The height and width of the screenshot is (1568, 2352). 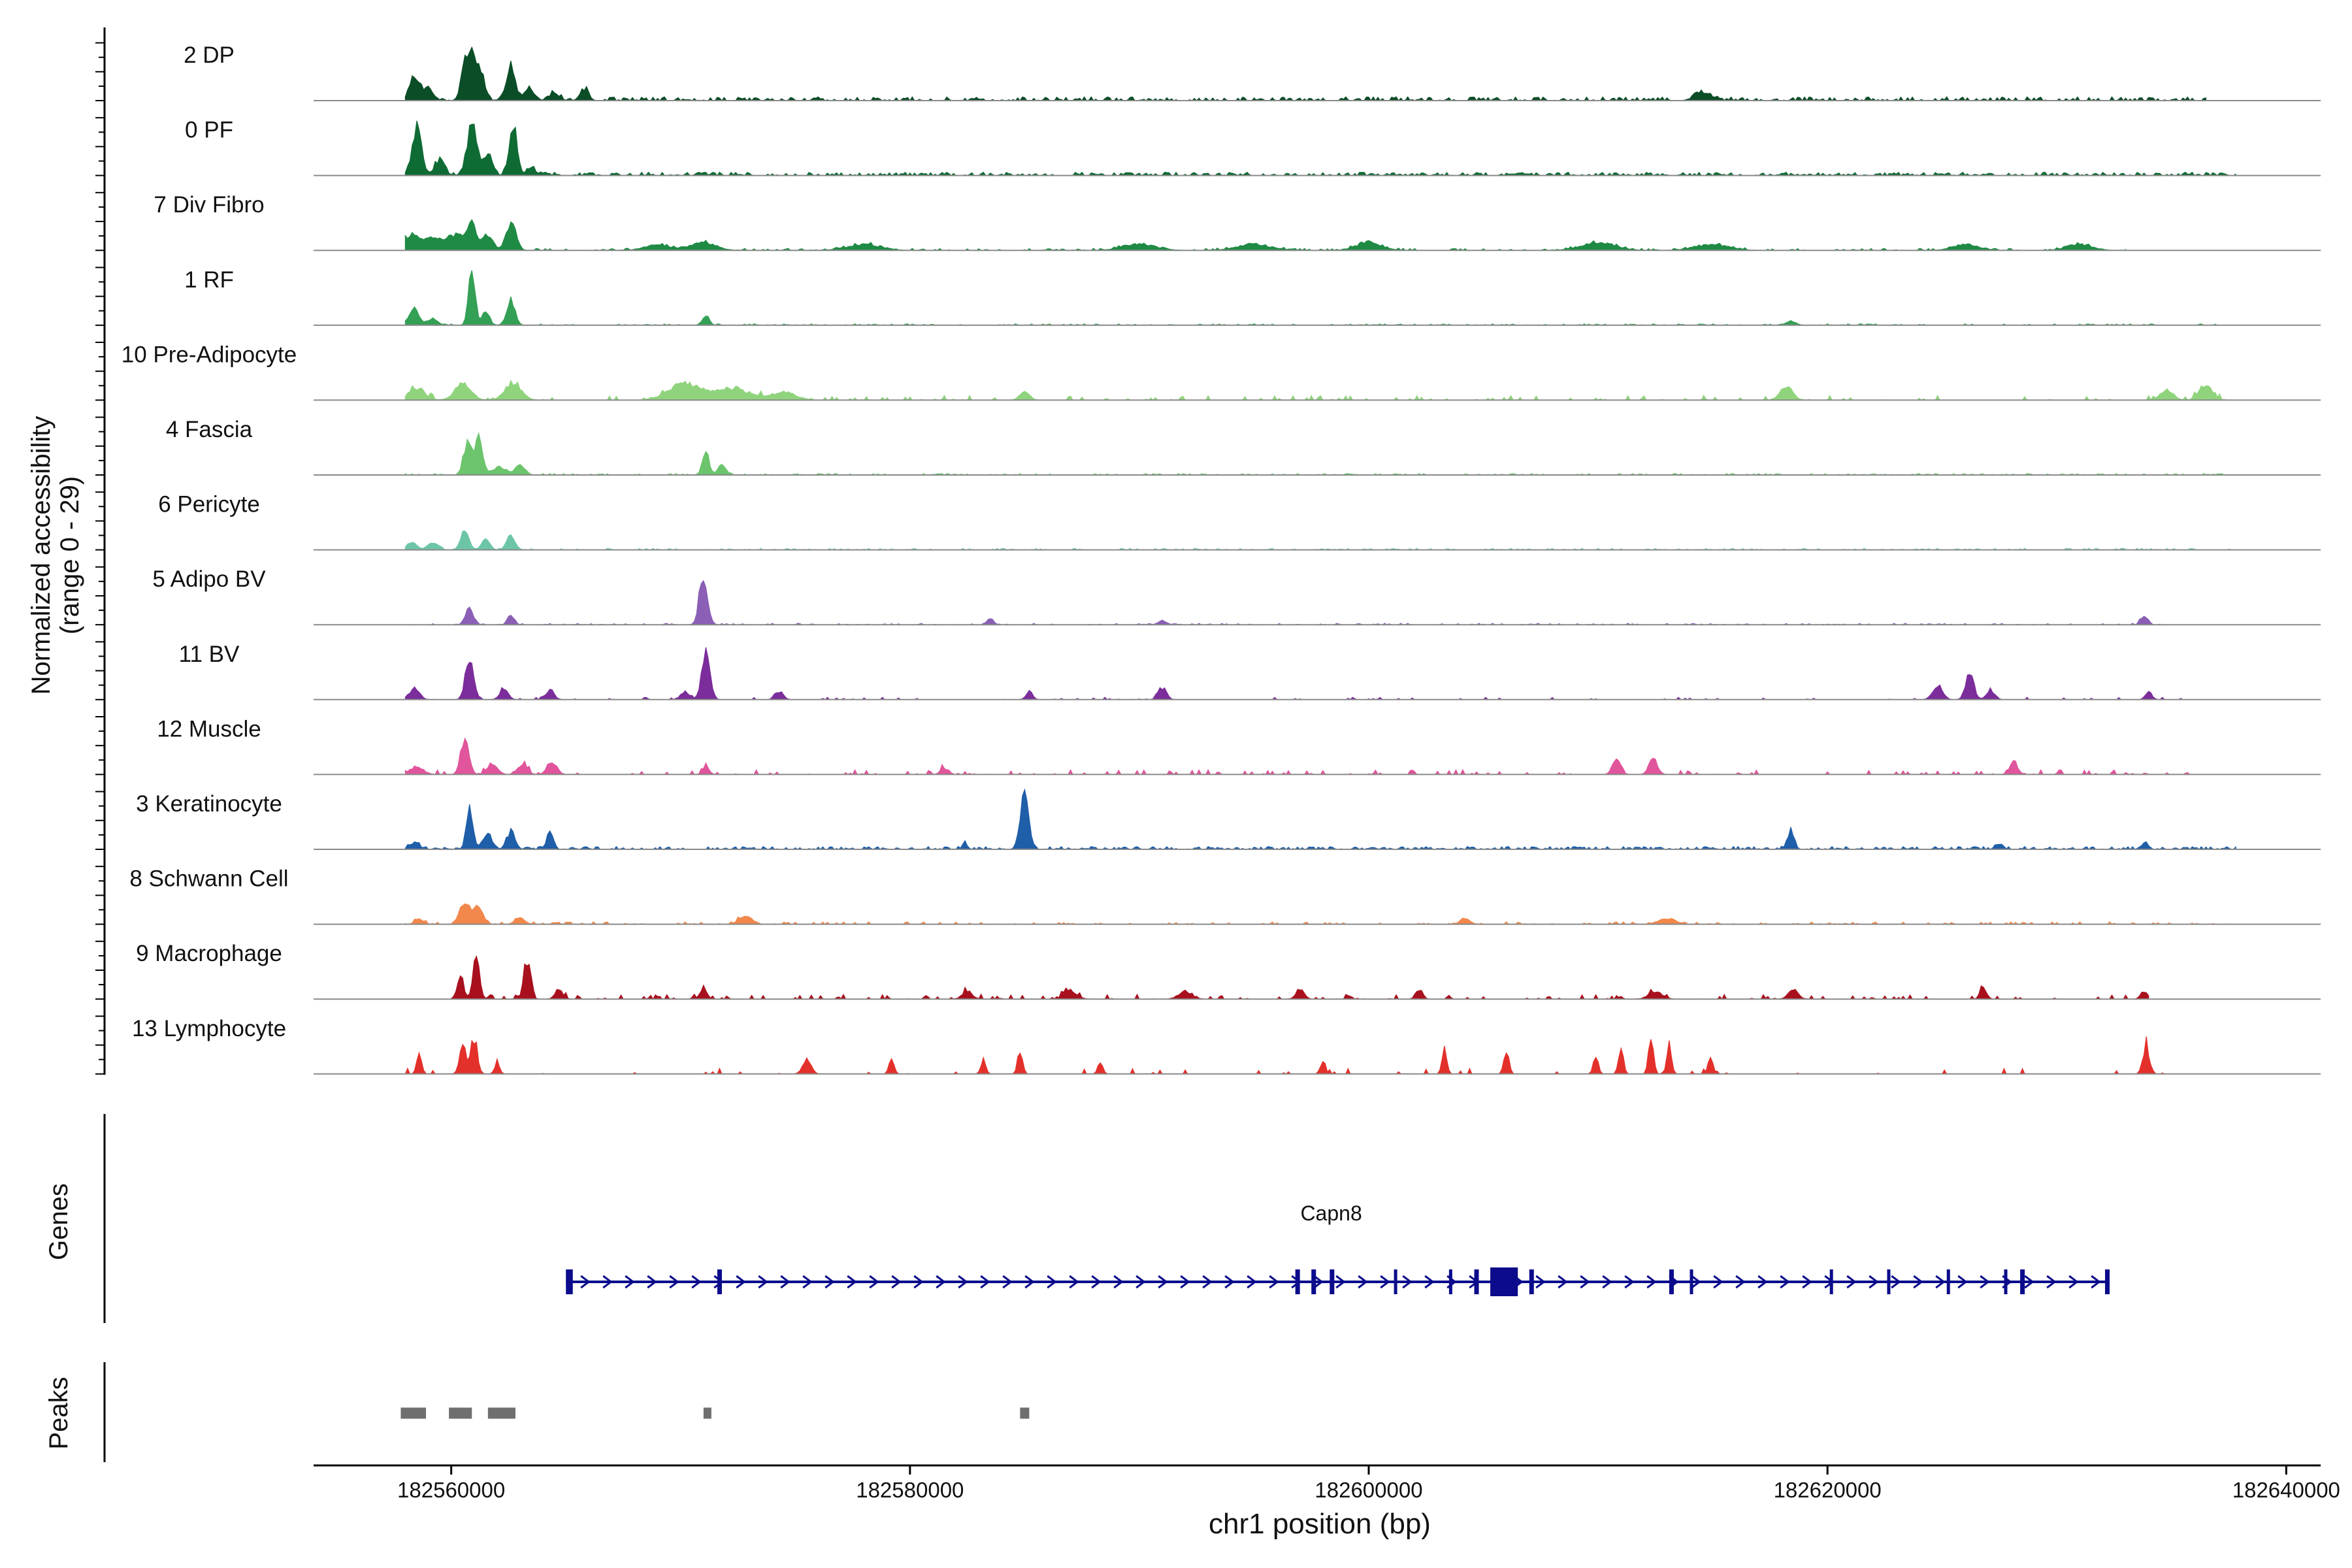 I want to click on track-label: 13 Lymphocyte, so click(x=209, y=1028).